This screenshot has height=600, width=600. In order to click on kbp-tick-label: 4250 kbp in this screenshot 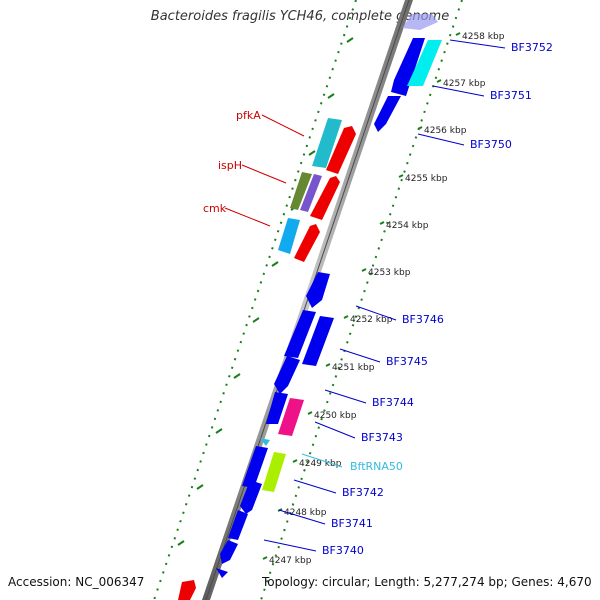, I will do `click(335, 416)`.